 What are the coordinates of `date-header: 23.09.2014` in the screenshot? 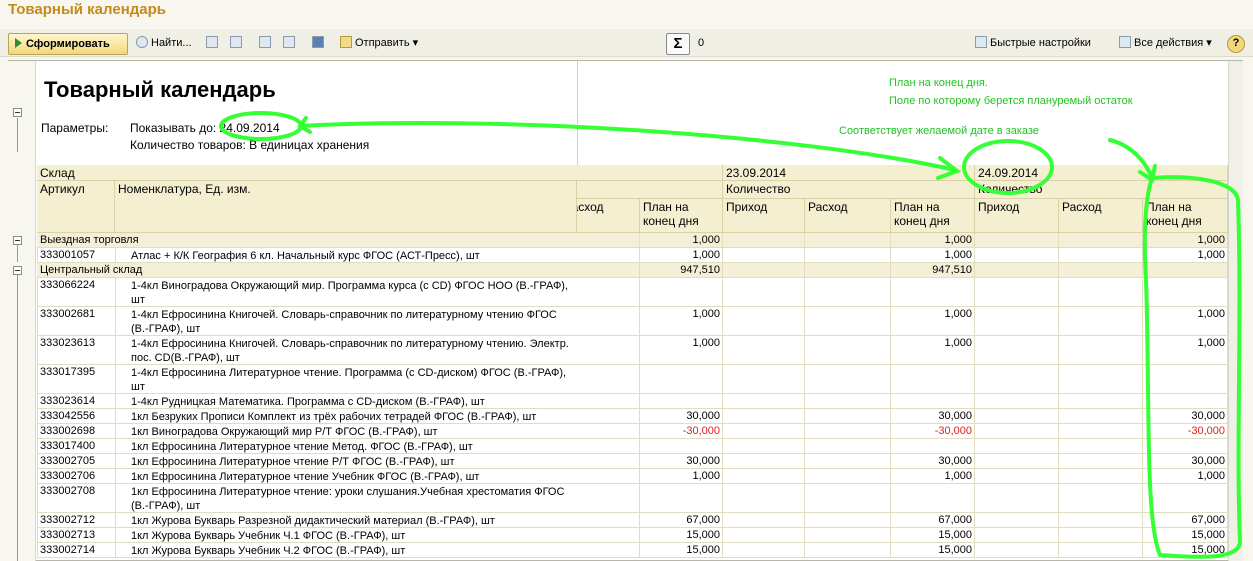 It's located at (849, 173).